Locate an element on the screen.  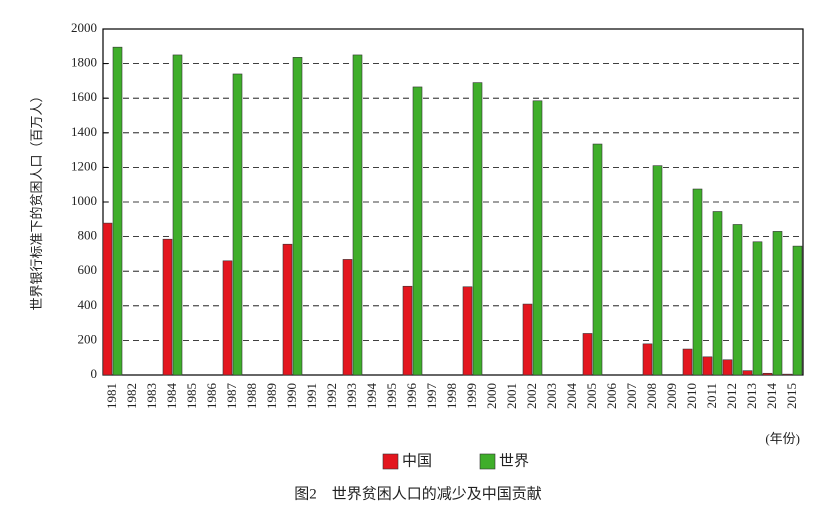
x-tick-label: 1998 is located at coordinates (451, 396).